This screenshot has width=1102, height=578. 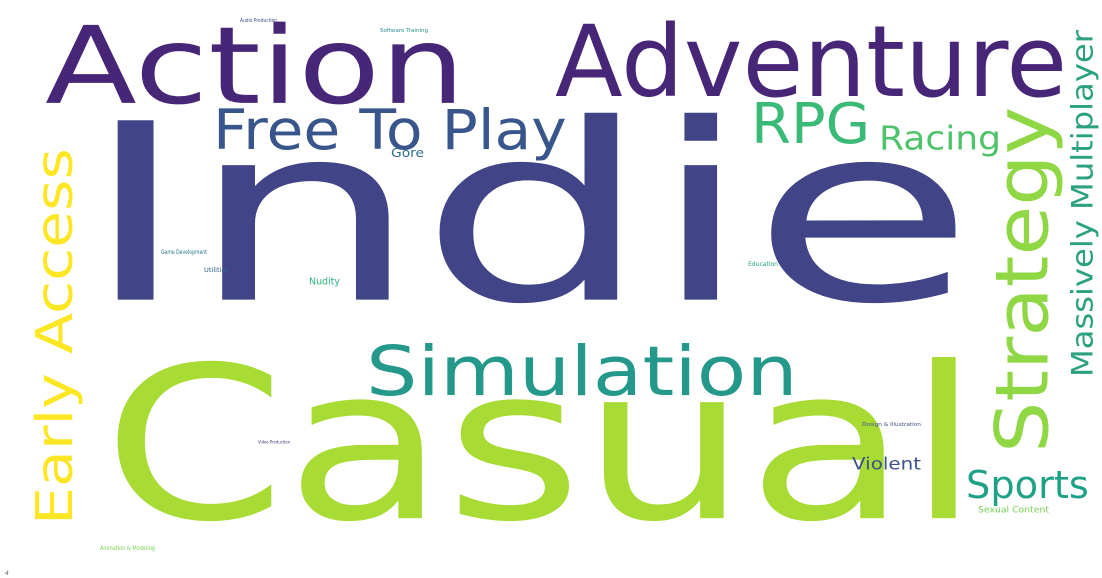 What do you see at coordinates (1027, 485) in the screenshot?
I see `word-sports: Sports` at bounding box center [1027, 485].